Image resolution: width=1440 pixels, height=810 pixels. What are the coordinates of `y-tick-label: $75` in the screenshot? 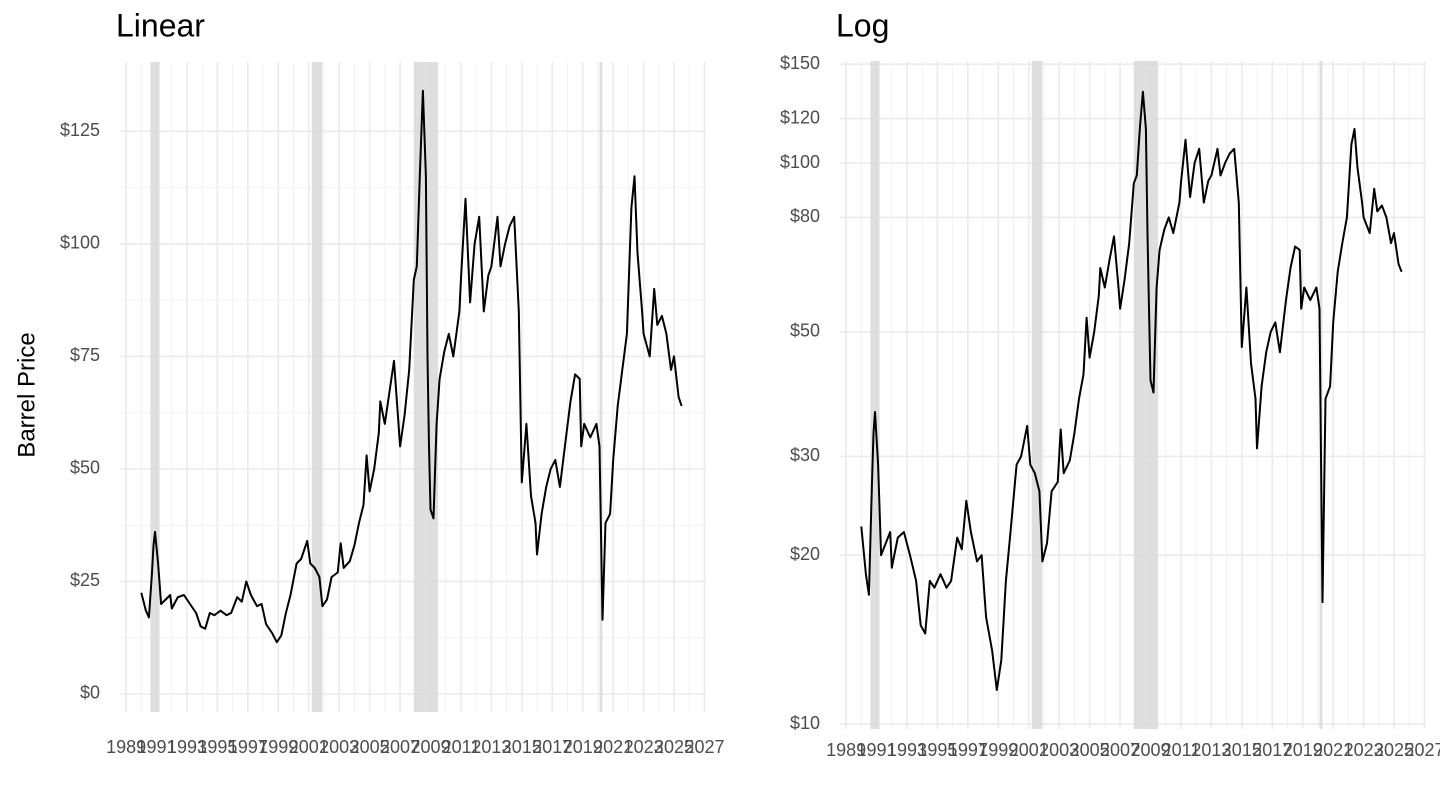 It's located at (85, 355).